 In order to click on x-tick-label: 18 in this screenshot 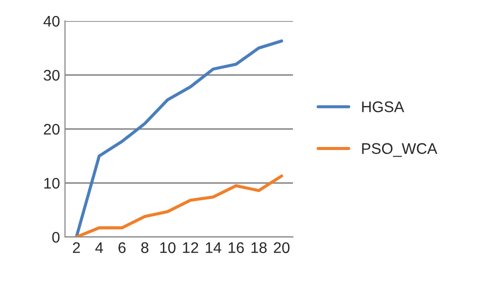, I will do `click(259, 248)`.